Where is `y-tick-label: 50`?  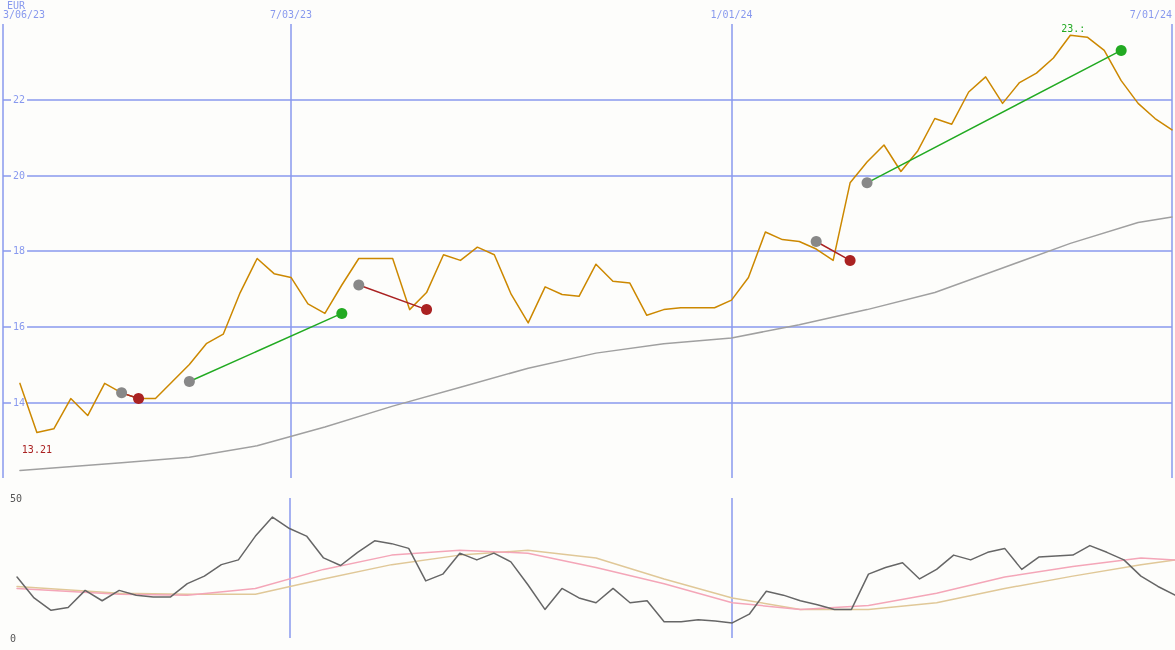 y-tick-label: 50 is located at coordinates (16, 498).